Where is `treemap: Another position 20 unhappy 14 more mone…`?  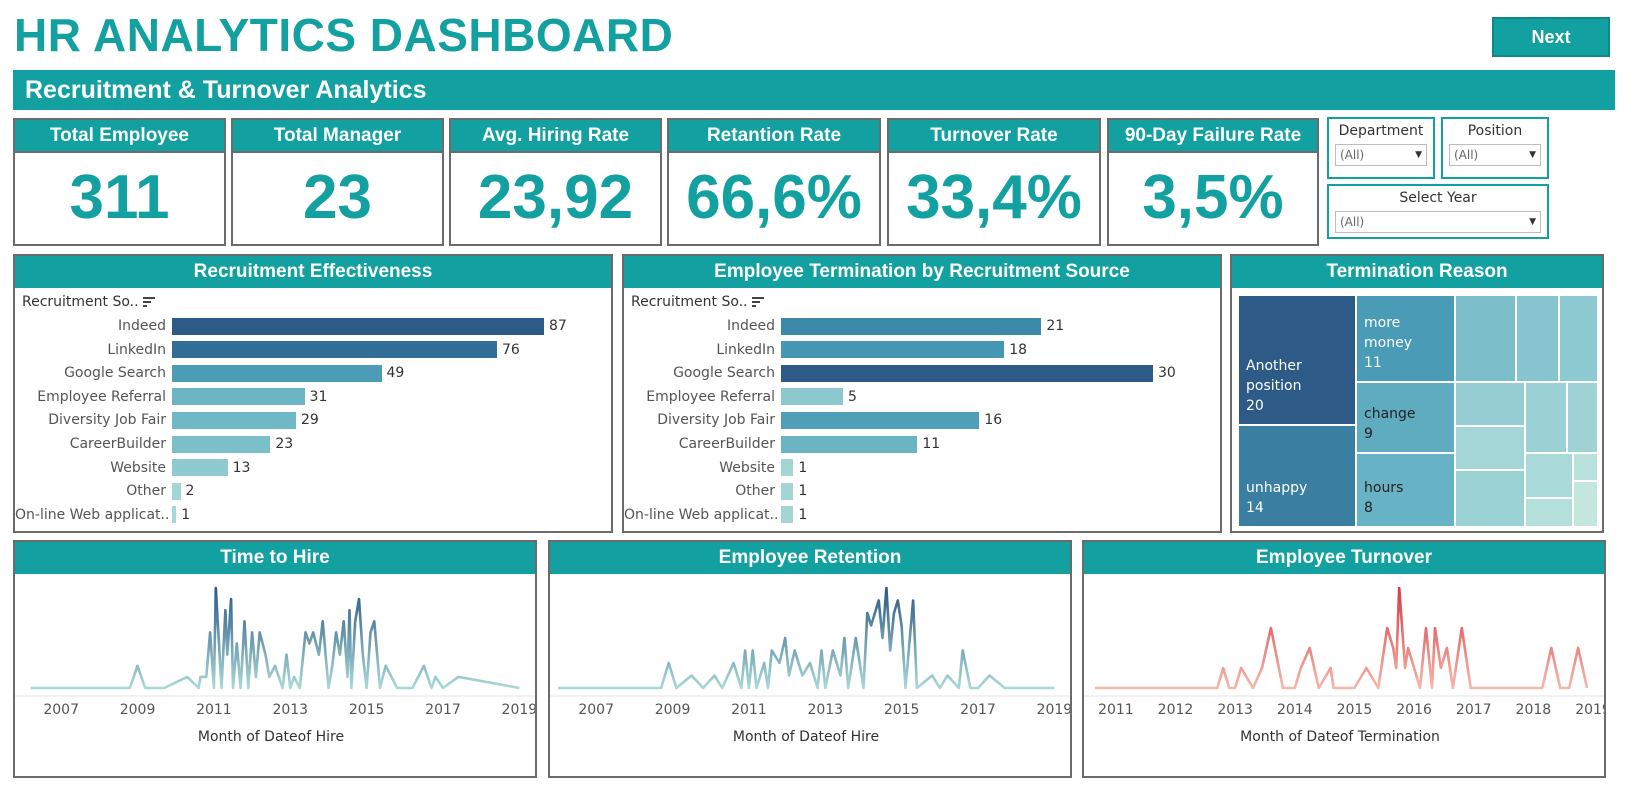
treemap: Another position 20 unhappy 14 more mone… is located at coordinates (1418, 411).